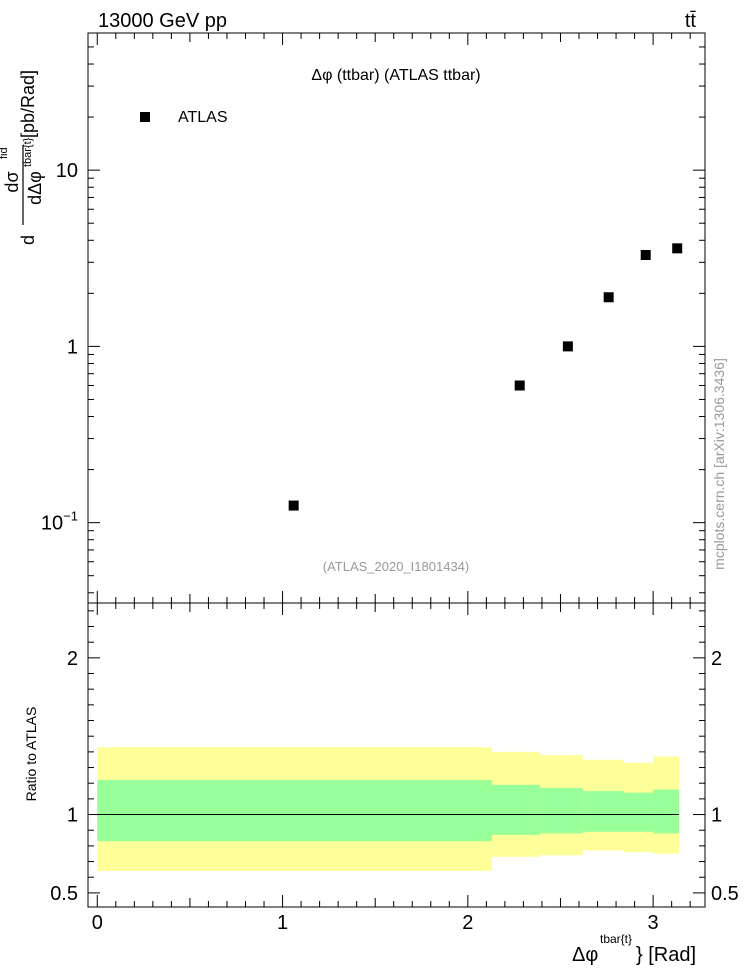 This screenshot has height=972, width=746. Describe the element at coordinates (64, 894) in the screenshot. I see `ratio-y-tick-label-left: 0.5` at that location.